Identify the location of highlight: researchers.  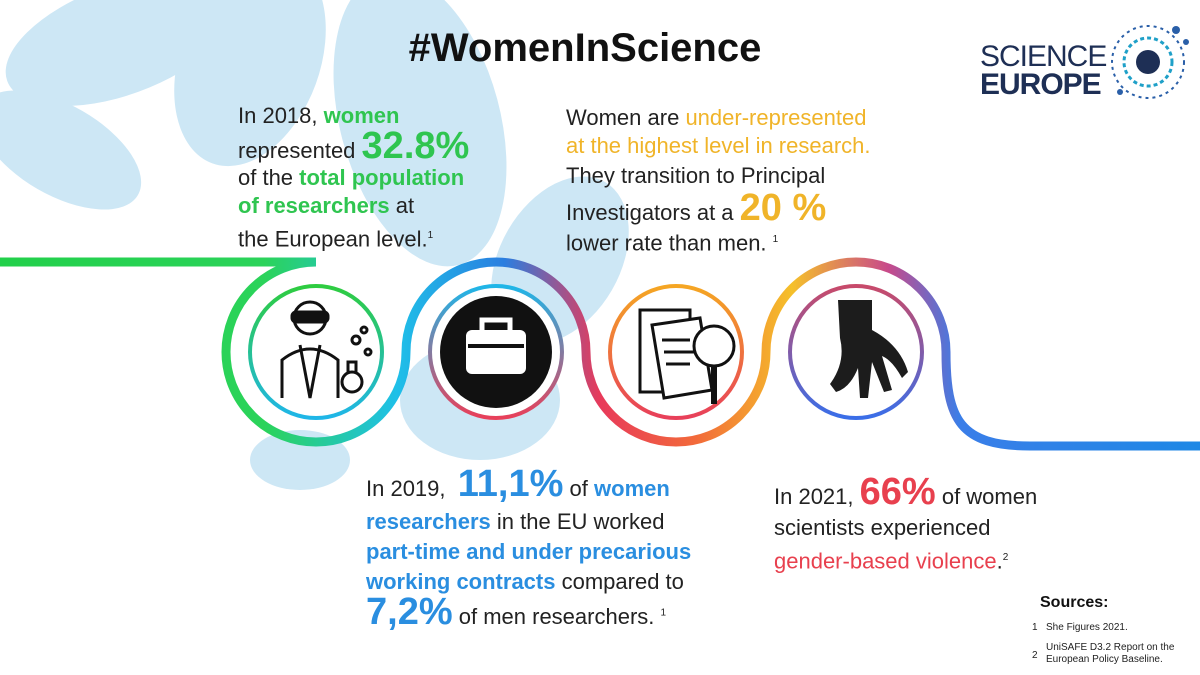
(428, 521).